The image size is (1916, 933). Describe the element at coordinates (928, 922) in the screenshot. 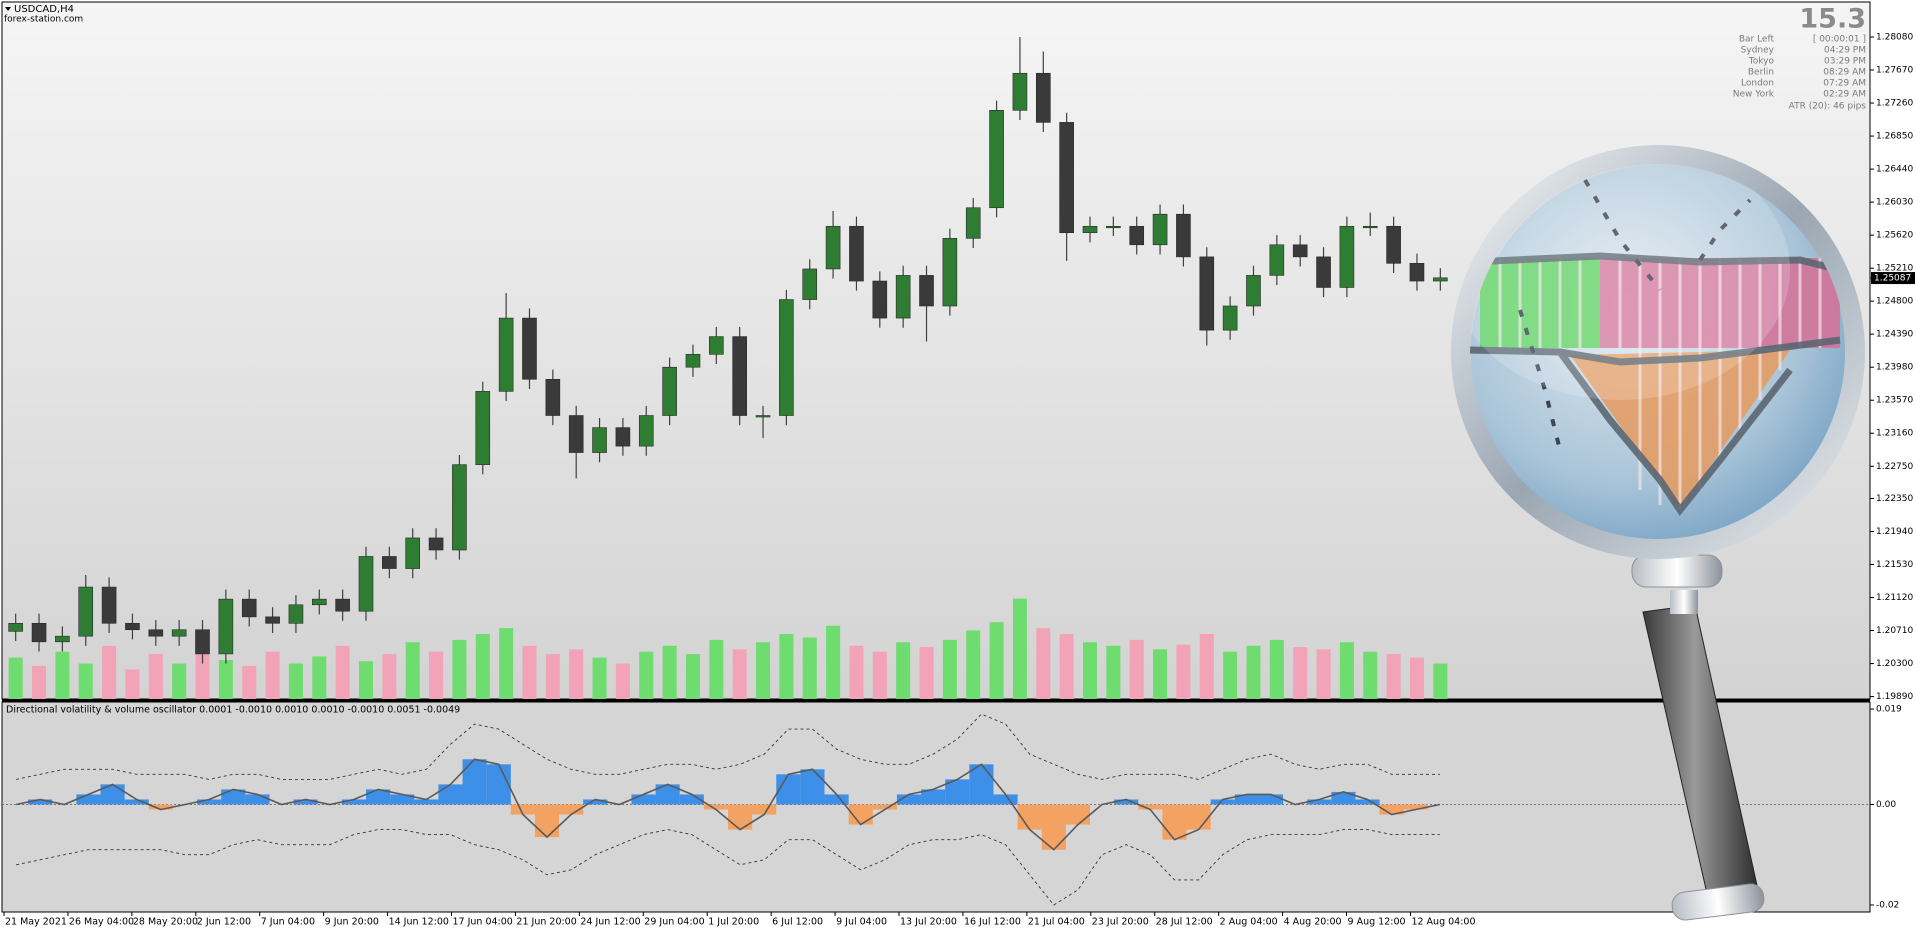

I see `x-tick-label: 13 Jul 20:00` at that location.